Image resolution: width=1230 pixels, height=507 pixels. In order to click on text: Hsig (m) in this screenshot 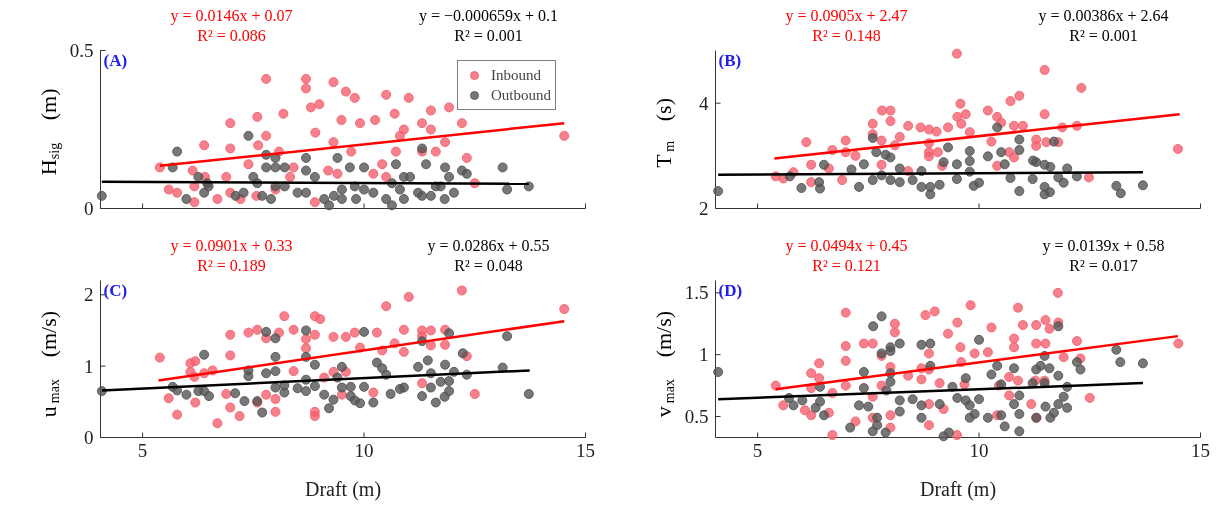, I will do `click(49, 132)`.